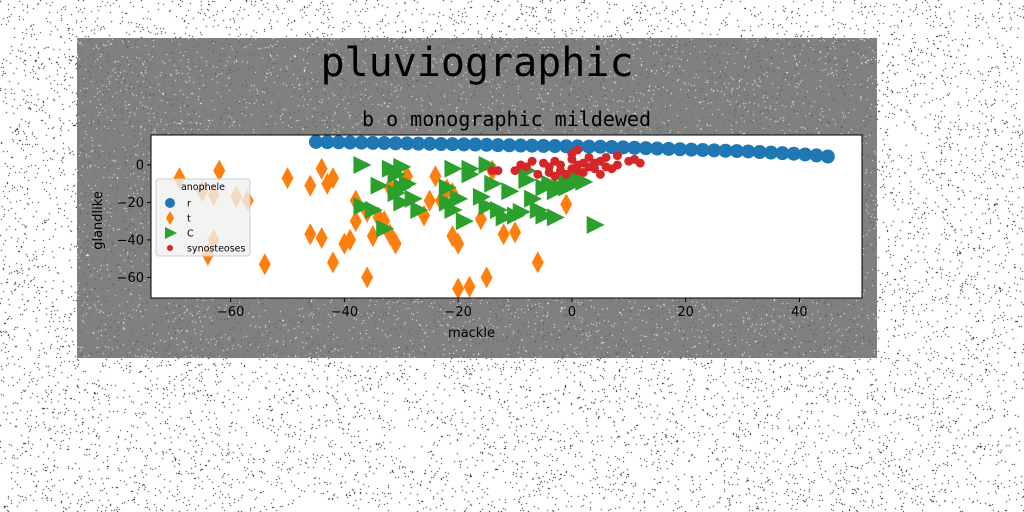 Image resolution: width=1024 pixels, height=512 pixels. What do you see at coordinates (189, 204) in the screenshot?
I see `legend-label: r` at bounding box center [189, 204].